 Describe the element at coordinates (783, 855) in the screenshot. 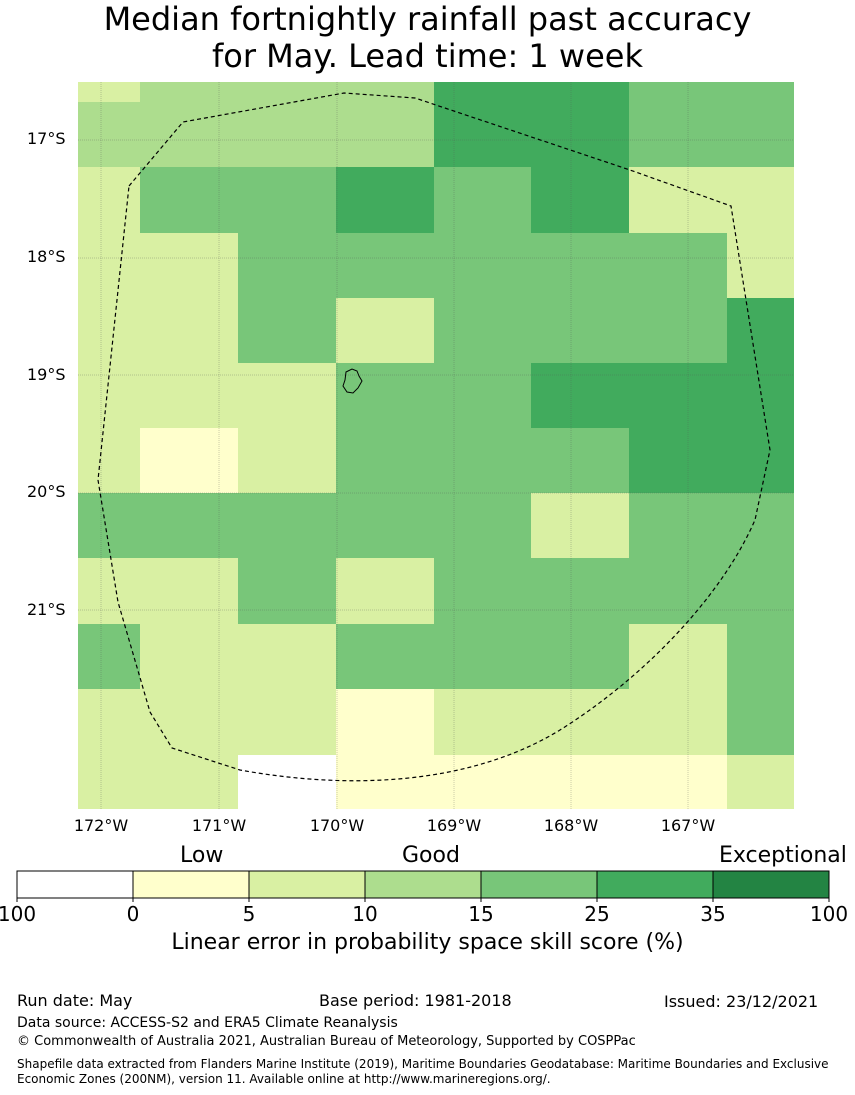

I see `legend-category-exceptional: Exceptional` at that location.